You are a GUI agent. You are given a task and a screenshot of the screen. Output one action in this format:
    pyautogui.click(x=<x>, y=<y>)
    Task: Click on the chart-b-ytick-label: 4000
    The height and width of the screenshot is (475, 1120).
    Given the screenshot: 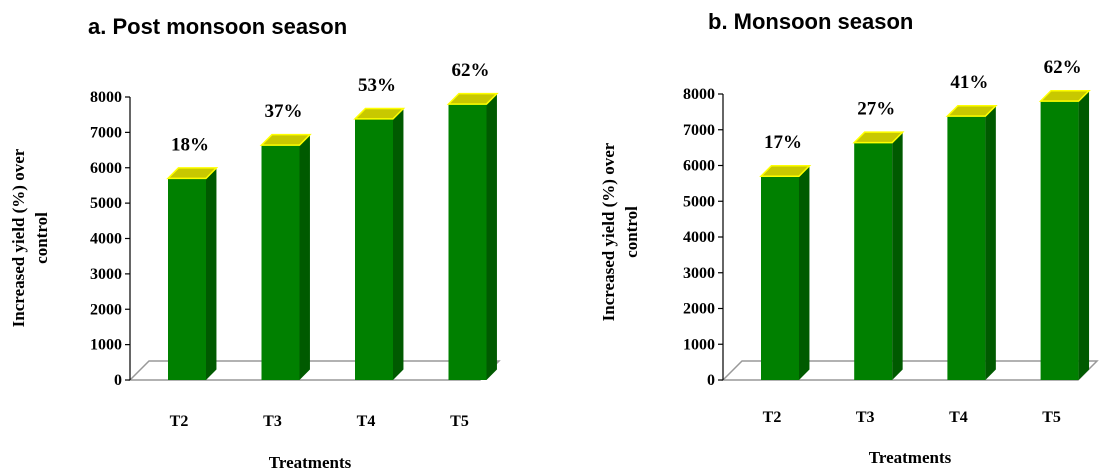 What is the action you would take?
    pyautogui.click(x=699, y=237)
    